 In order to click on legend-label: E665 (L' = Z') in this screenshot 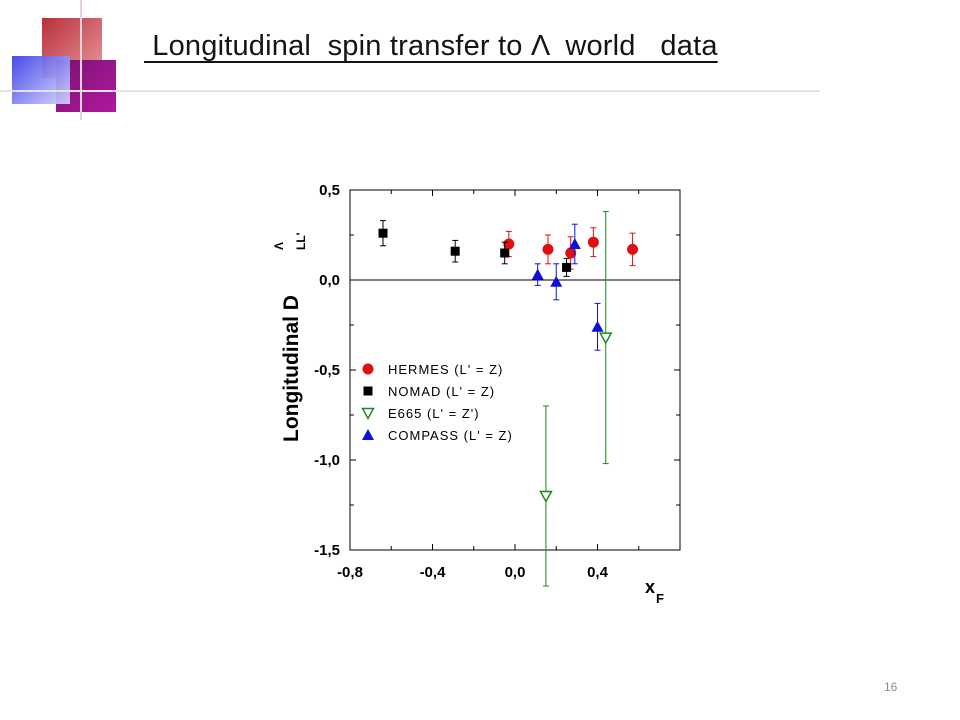, I will do `click(434, 413)`.